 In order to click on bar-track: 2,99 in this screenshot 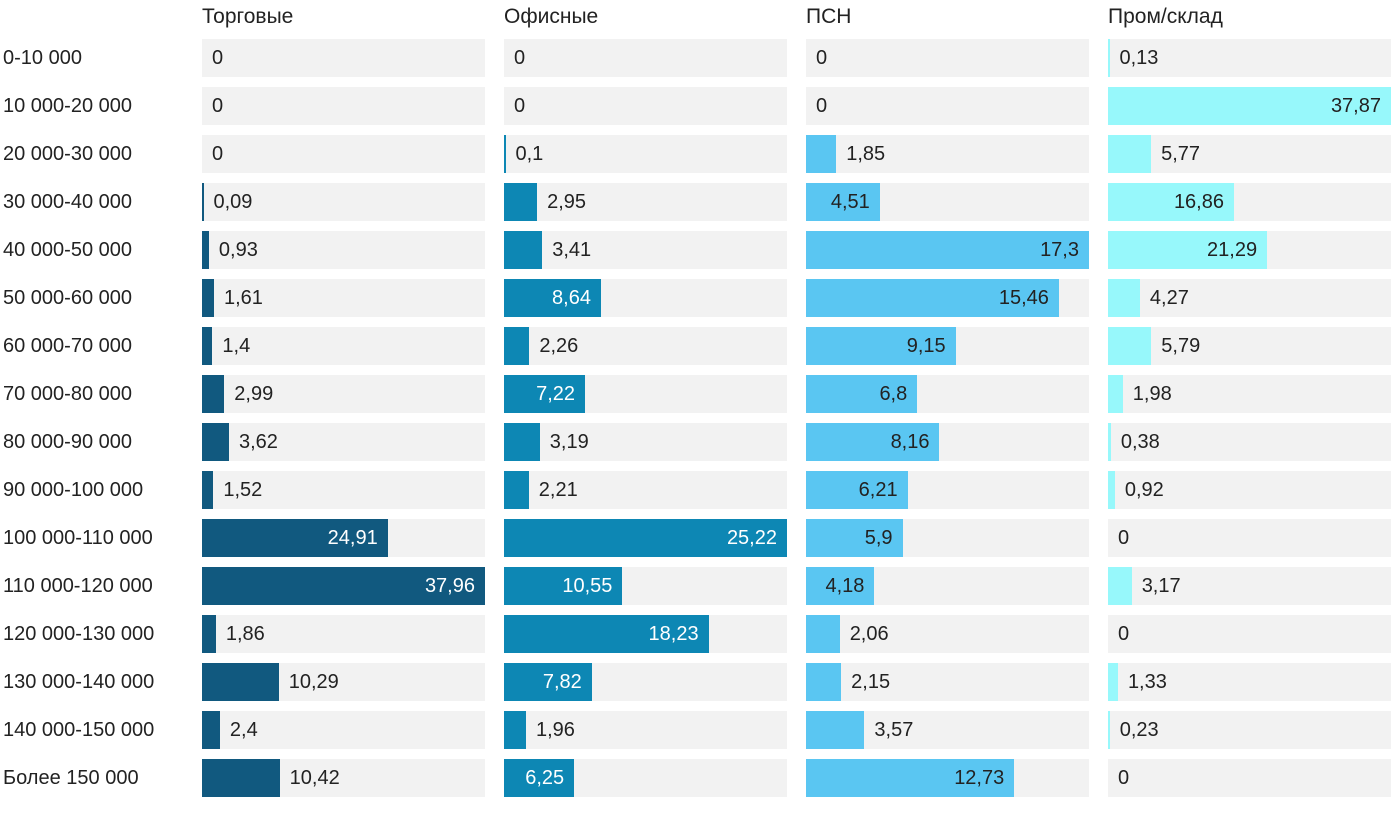, I will do `click(343, 394)`.